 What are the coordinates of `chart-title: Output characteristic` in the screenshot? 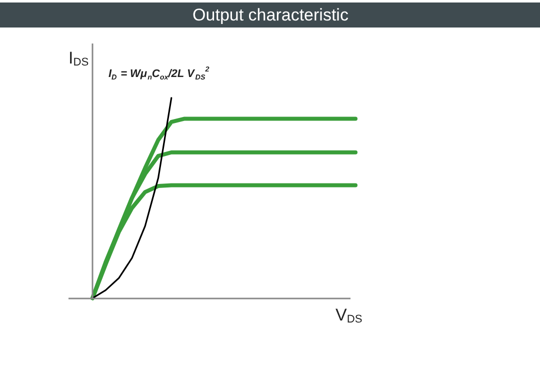 It's located at (270, 15).